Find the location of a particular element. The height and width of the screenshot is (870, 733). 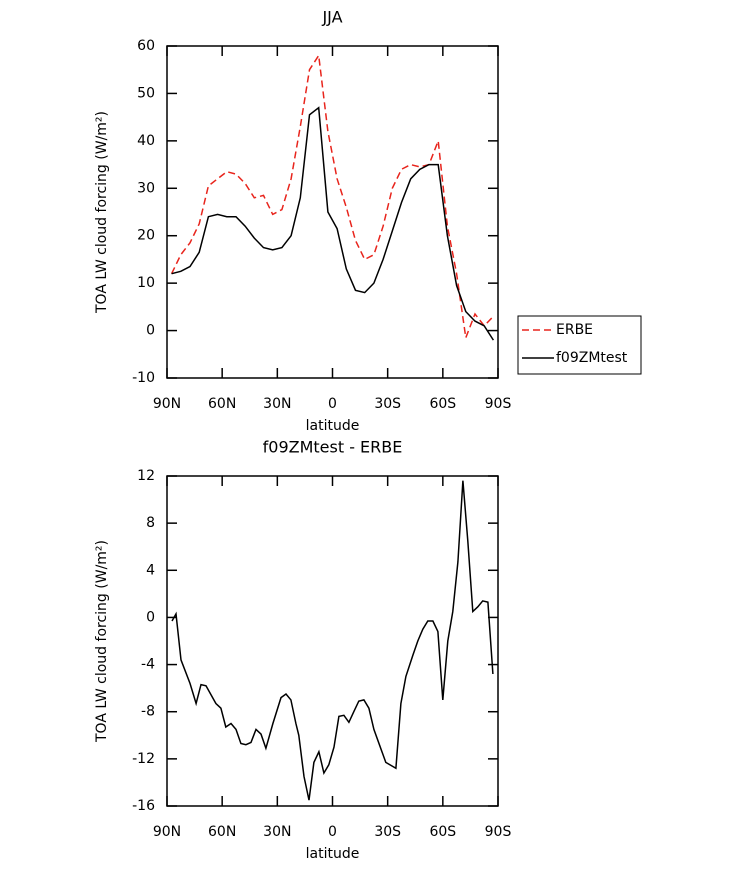

y-tick-label: 30 is located at coordinates (146, 188).